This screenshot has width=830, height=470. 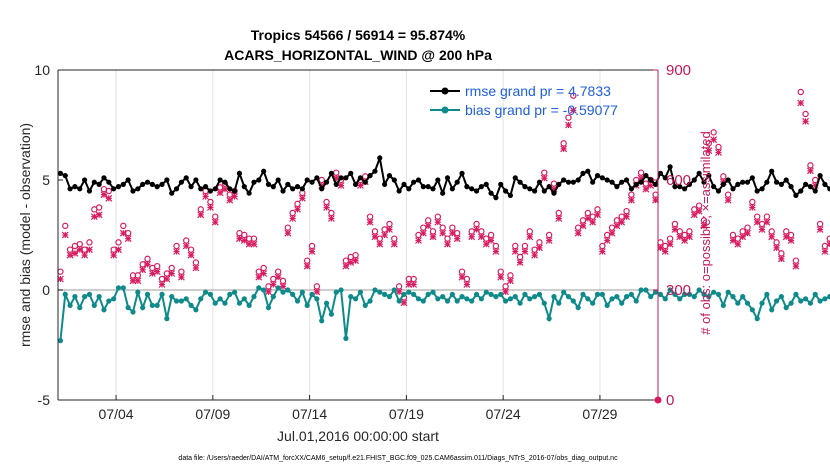 What do you see at coordinates (678, 290) in the screenshot?
I see `right-tick-label: 300` at bounding box center [678, 290].